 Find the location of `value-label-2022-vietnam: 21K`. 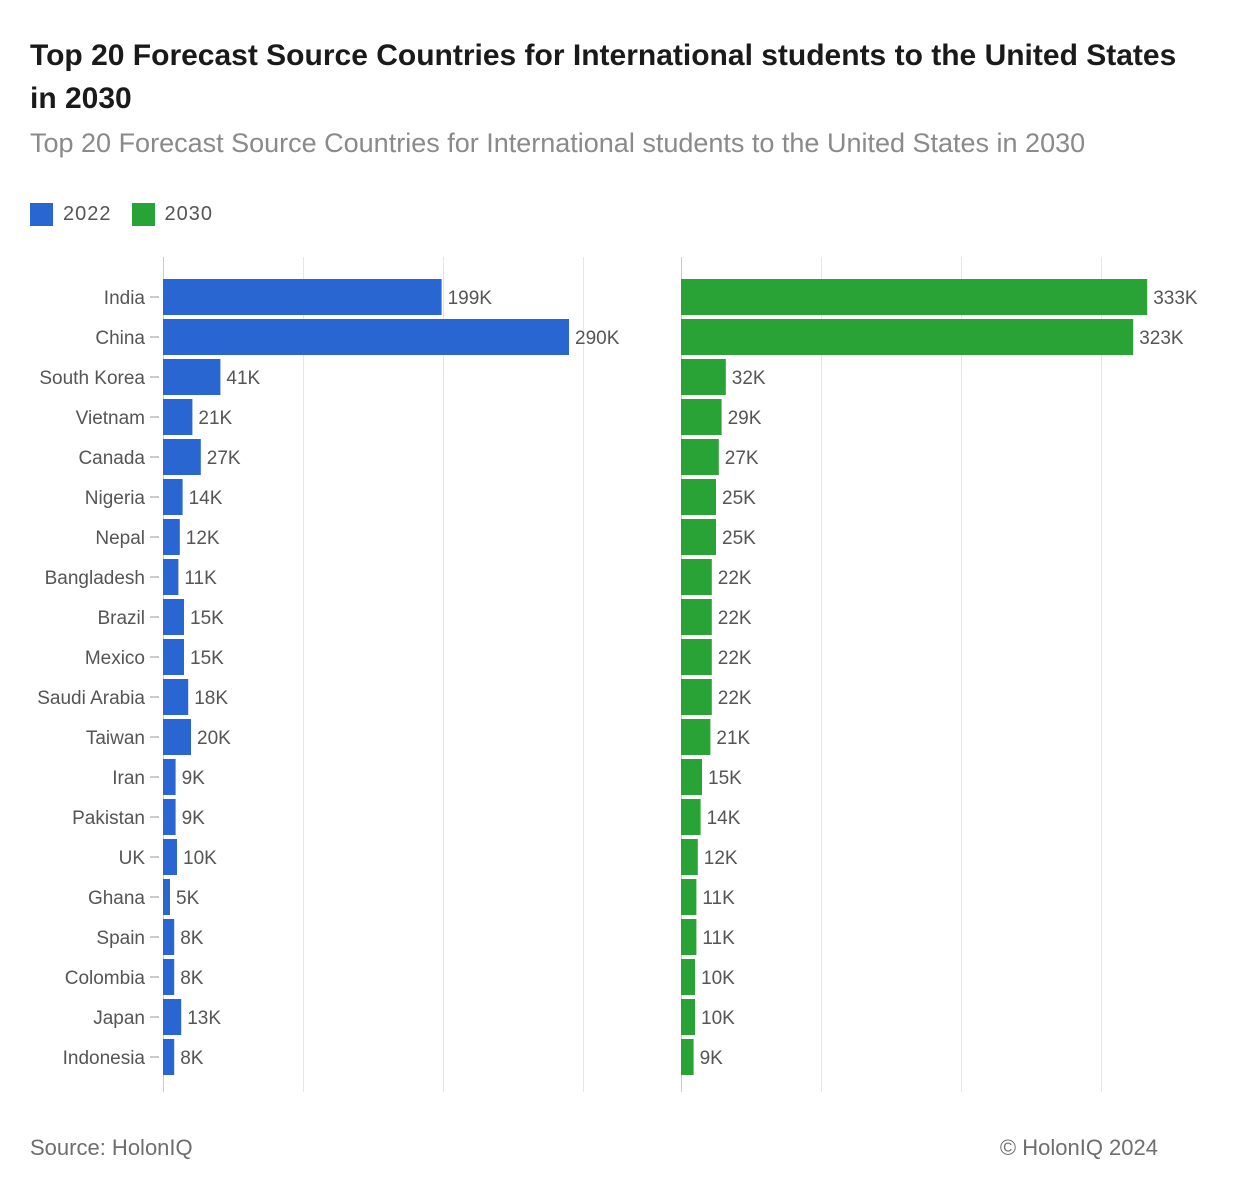

value-label-2022-vietnam: 21K is located at coordinates (215, 418).